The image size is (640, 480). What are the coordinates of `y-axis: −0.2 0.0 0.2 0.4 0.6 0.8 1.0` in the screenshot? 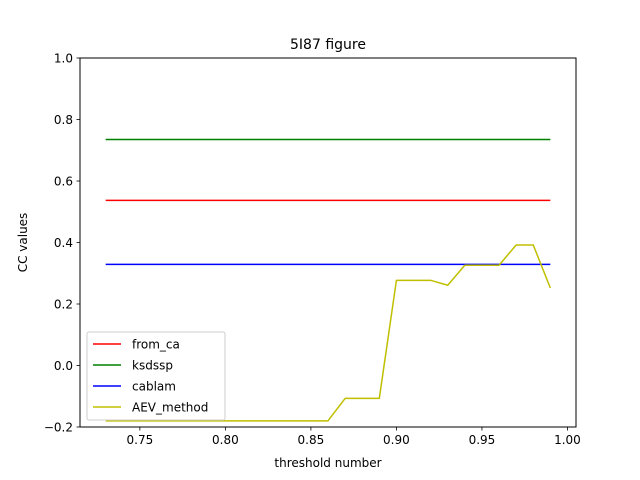 It's located at (62, 243).